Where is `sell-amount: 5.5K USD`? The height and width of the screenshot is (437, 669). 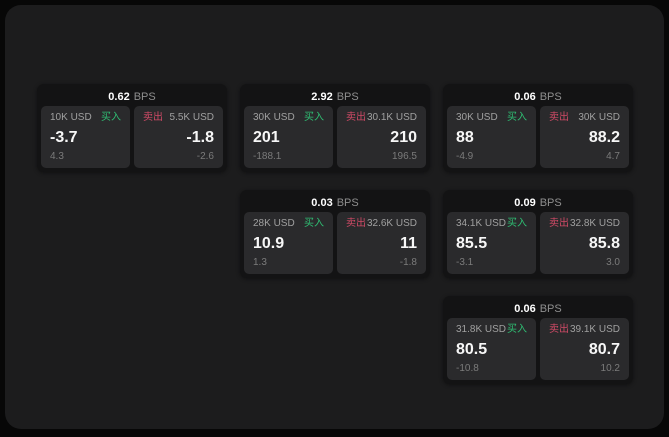
sell-amount: 5.5K USD is located at coordinates (191, 117).